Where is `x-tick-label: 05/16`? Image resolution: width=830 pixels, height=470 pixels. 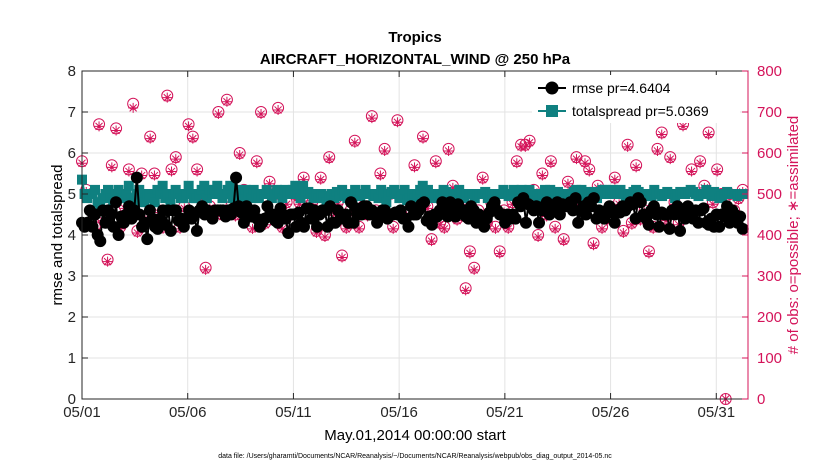 x-tick-label: 05/16 is located at coordinates (399, 412).